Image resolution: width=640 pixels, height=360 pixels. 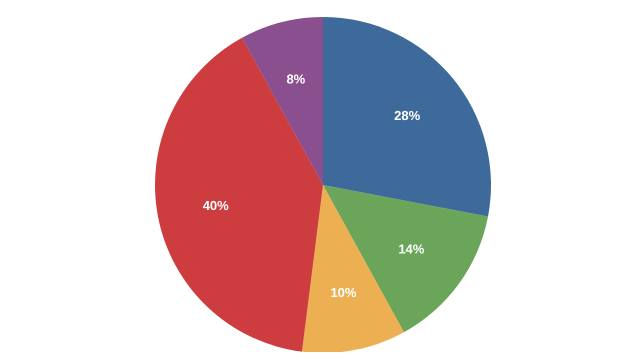 I want to click on data-label: 14%, so click(x=411, y=249).